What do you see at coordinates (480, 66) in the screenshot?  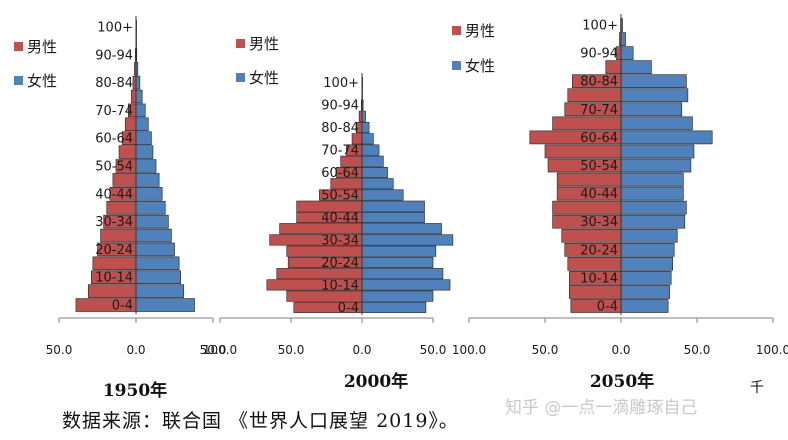 I see `legend-label-female: 女性` at bounding box center [480, 66].